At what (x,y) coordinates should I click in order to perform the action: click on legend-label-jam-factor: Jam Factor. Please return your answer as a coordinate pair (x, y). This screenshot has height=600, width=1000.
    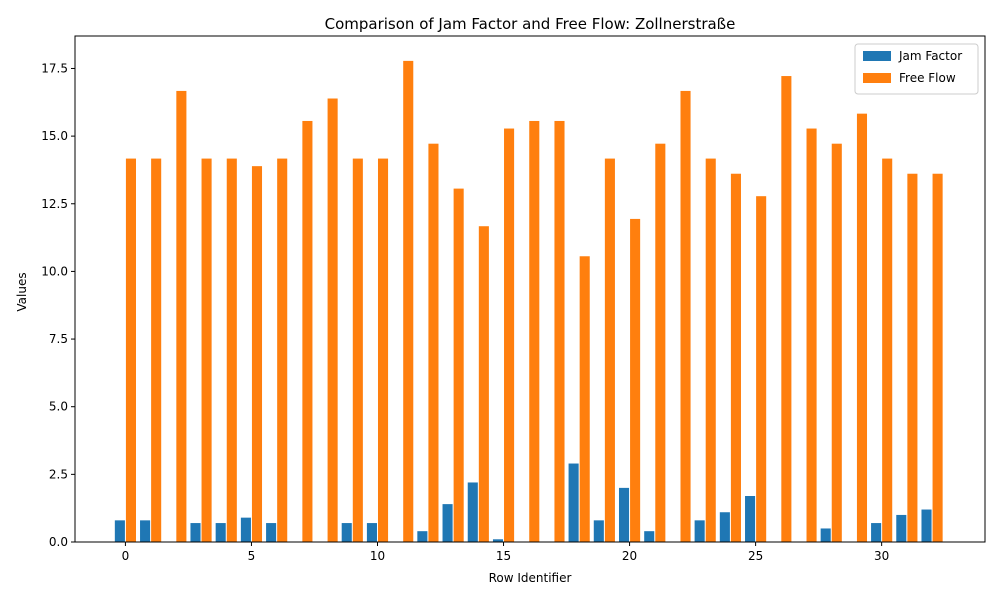
    Looking at the image, I should click on (930, 56).